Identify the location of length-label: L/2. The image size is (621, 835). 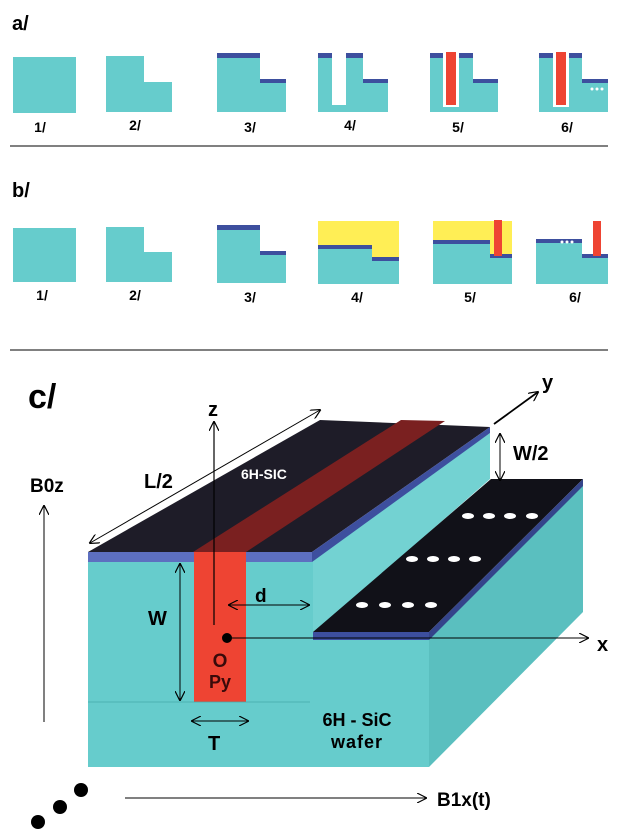
(158, 482).